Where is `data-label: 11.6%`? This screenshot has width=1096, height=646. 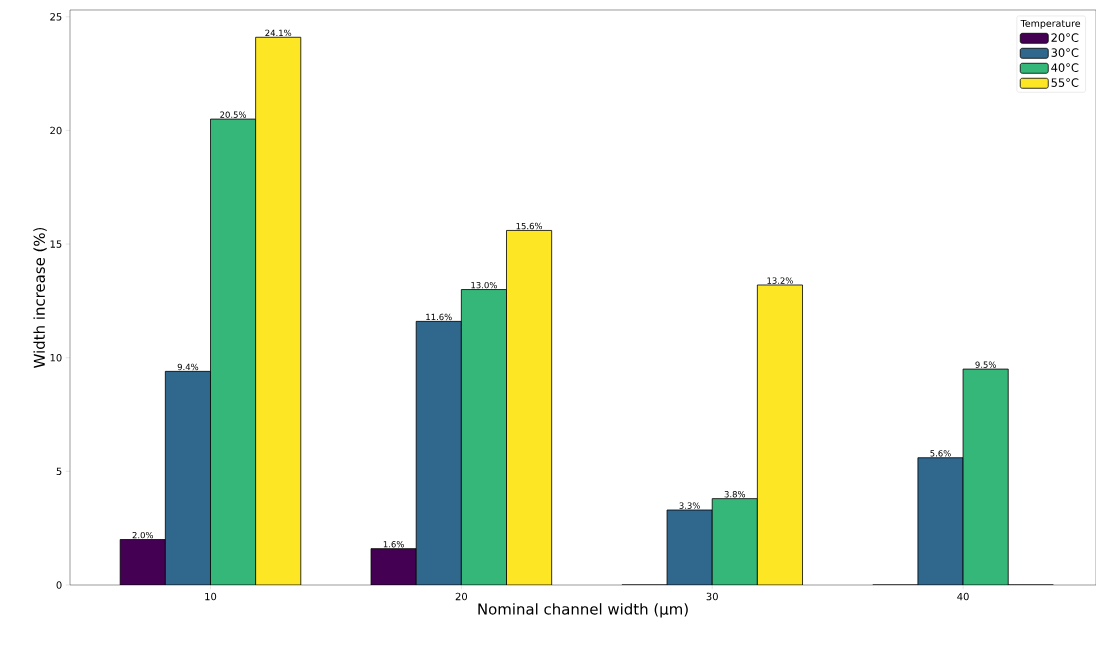 data-label: 11.6% is located at coordinates (439, 317).